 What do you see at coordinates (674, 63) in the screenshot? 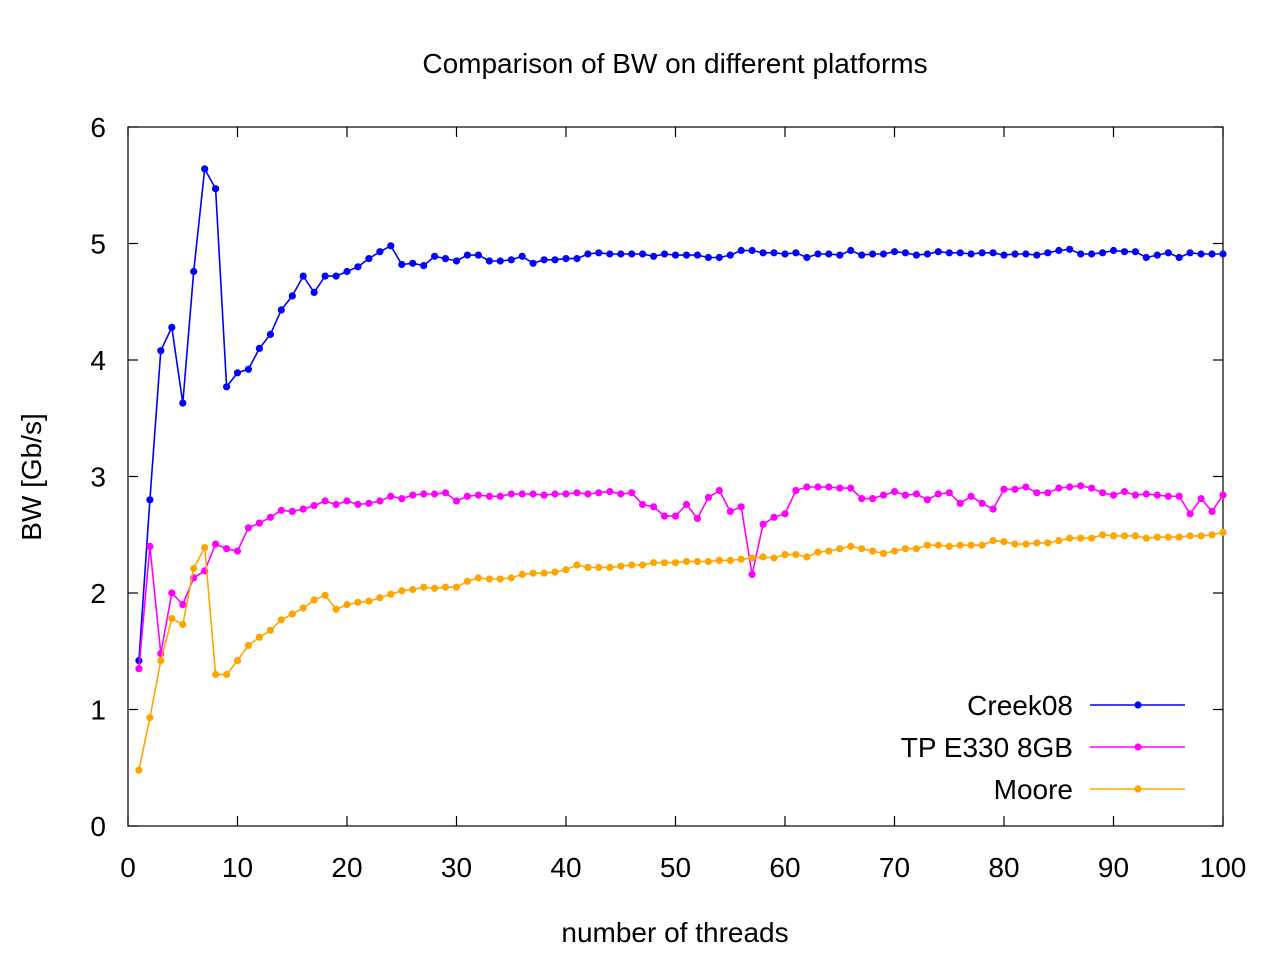
I see `chart-title: Comparison of BW on different platforms` at bounding box center [674, 63].